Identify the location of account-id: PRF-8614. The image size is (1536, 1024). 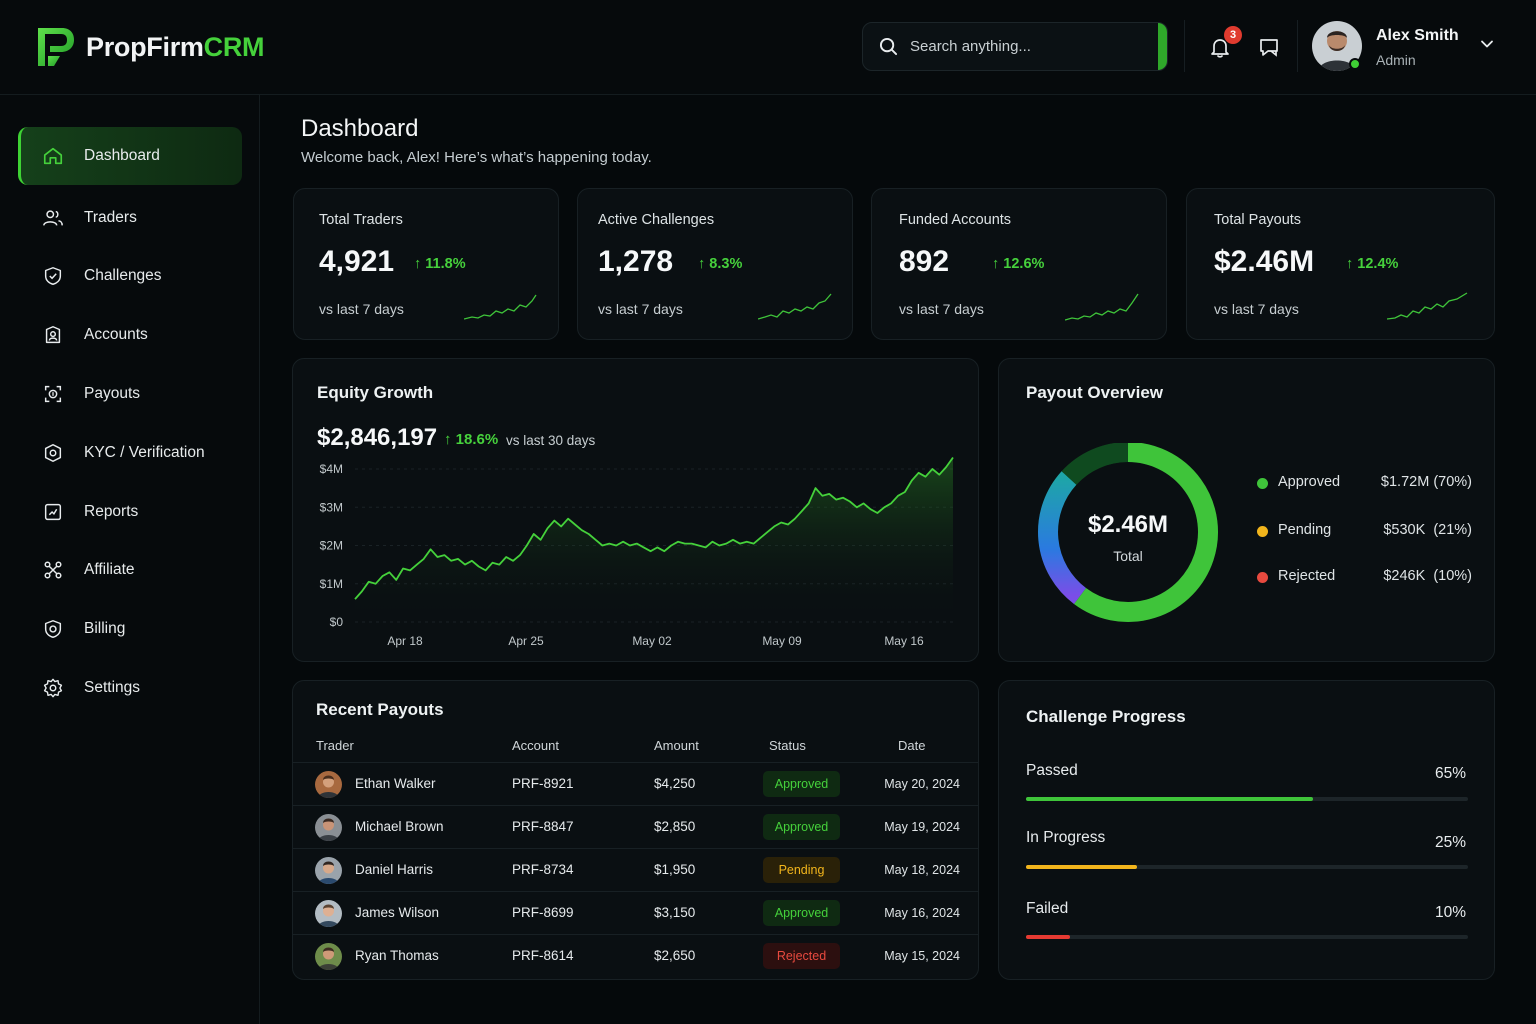
(543, 955).